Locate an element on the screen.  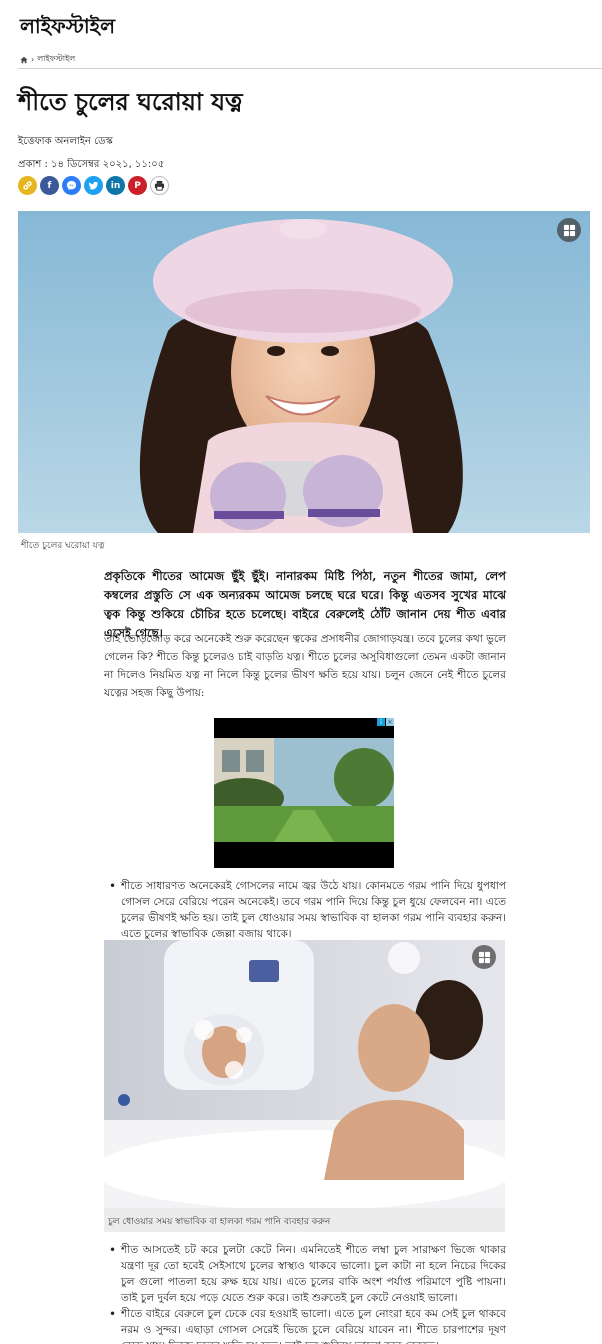
hero-caption: শীতে চুলের ঘরোয়া যত্ন is located at coordinates (63, 546).